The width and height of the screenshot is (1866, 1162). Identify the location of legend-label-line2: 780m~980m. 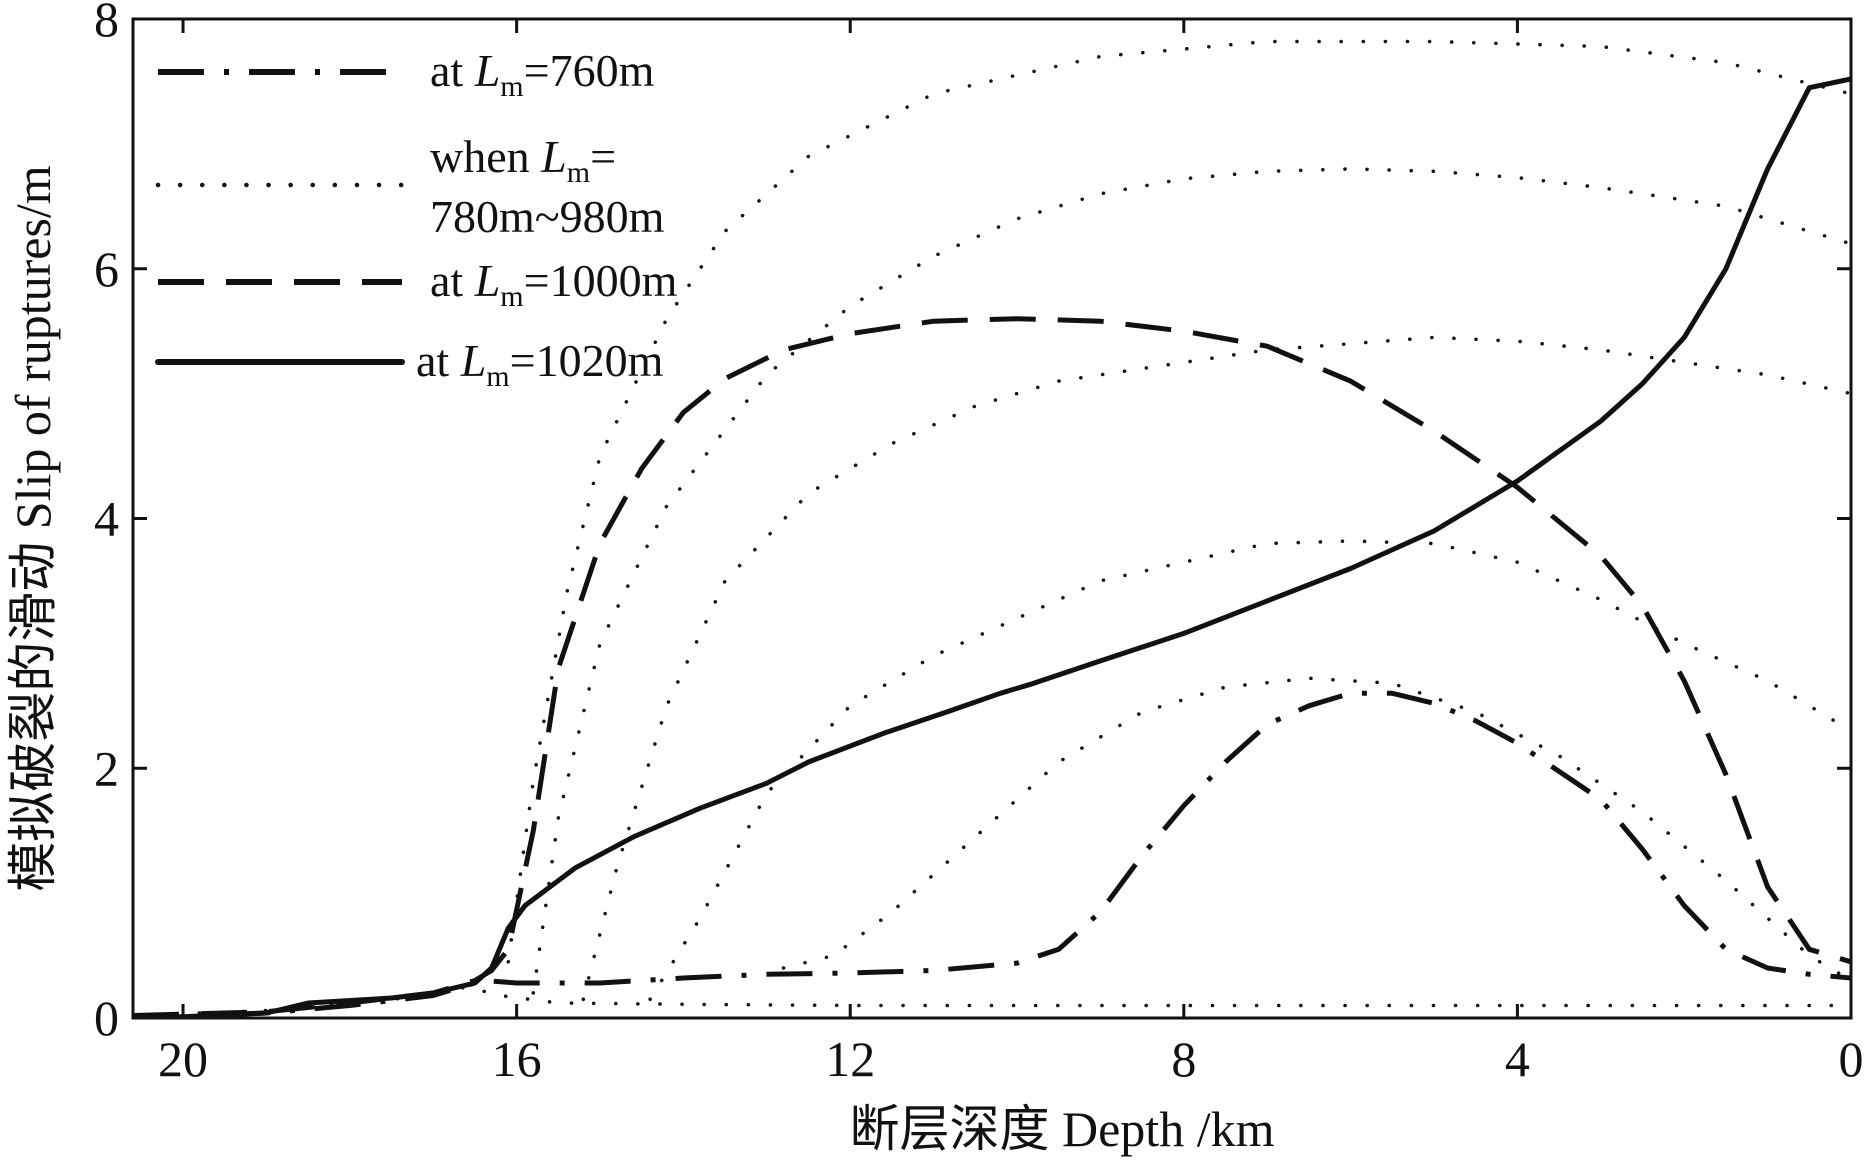
(547, 216).